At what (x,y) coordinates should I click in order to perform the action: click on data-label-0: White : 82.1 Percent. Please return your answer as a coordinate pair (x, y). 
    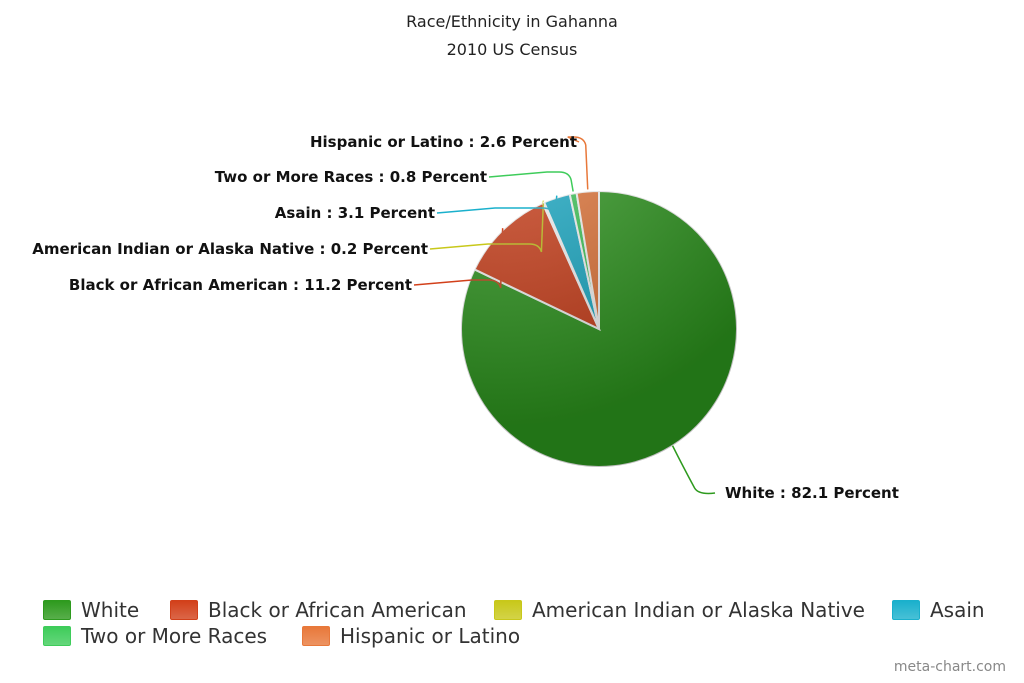
    Looking at the image, I should click on (812, 493).